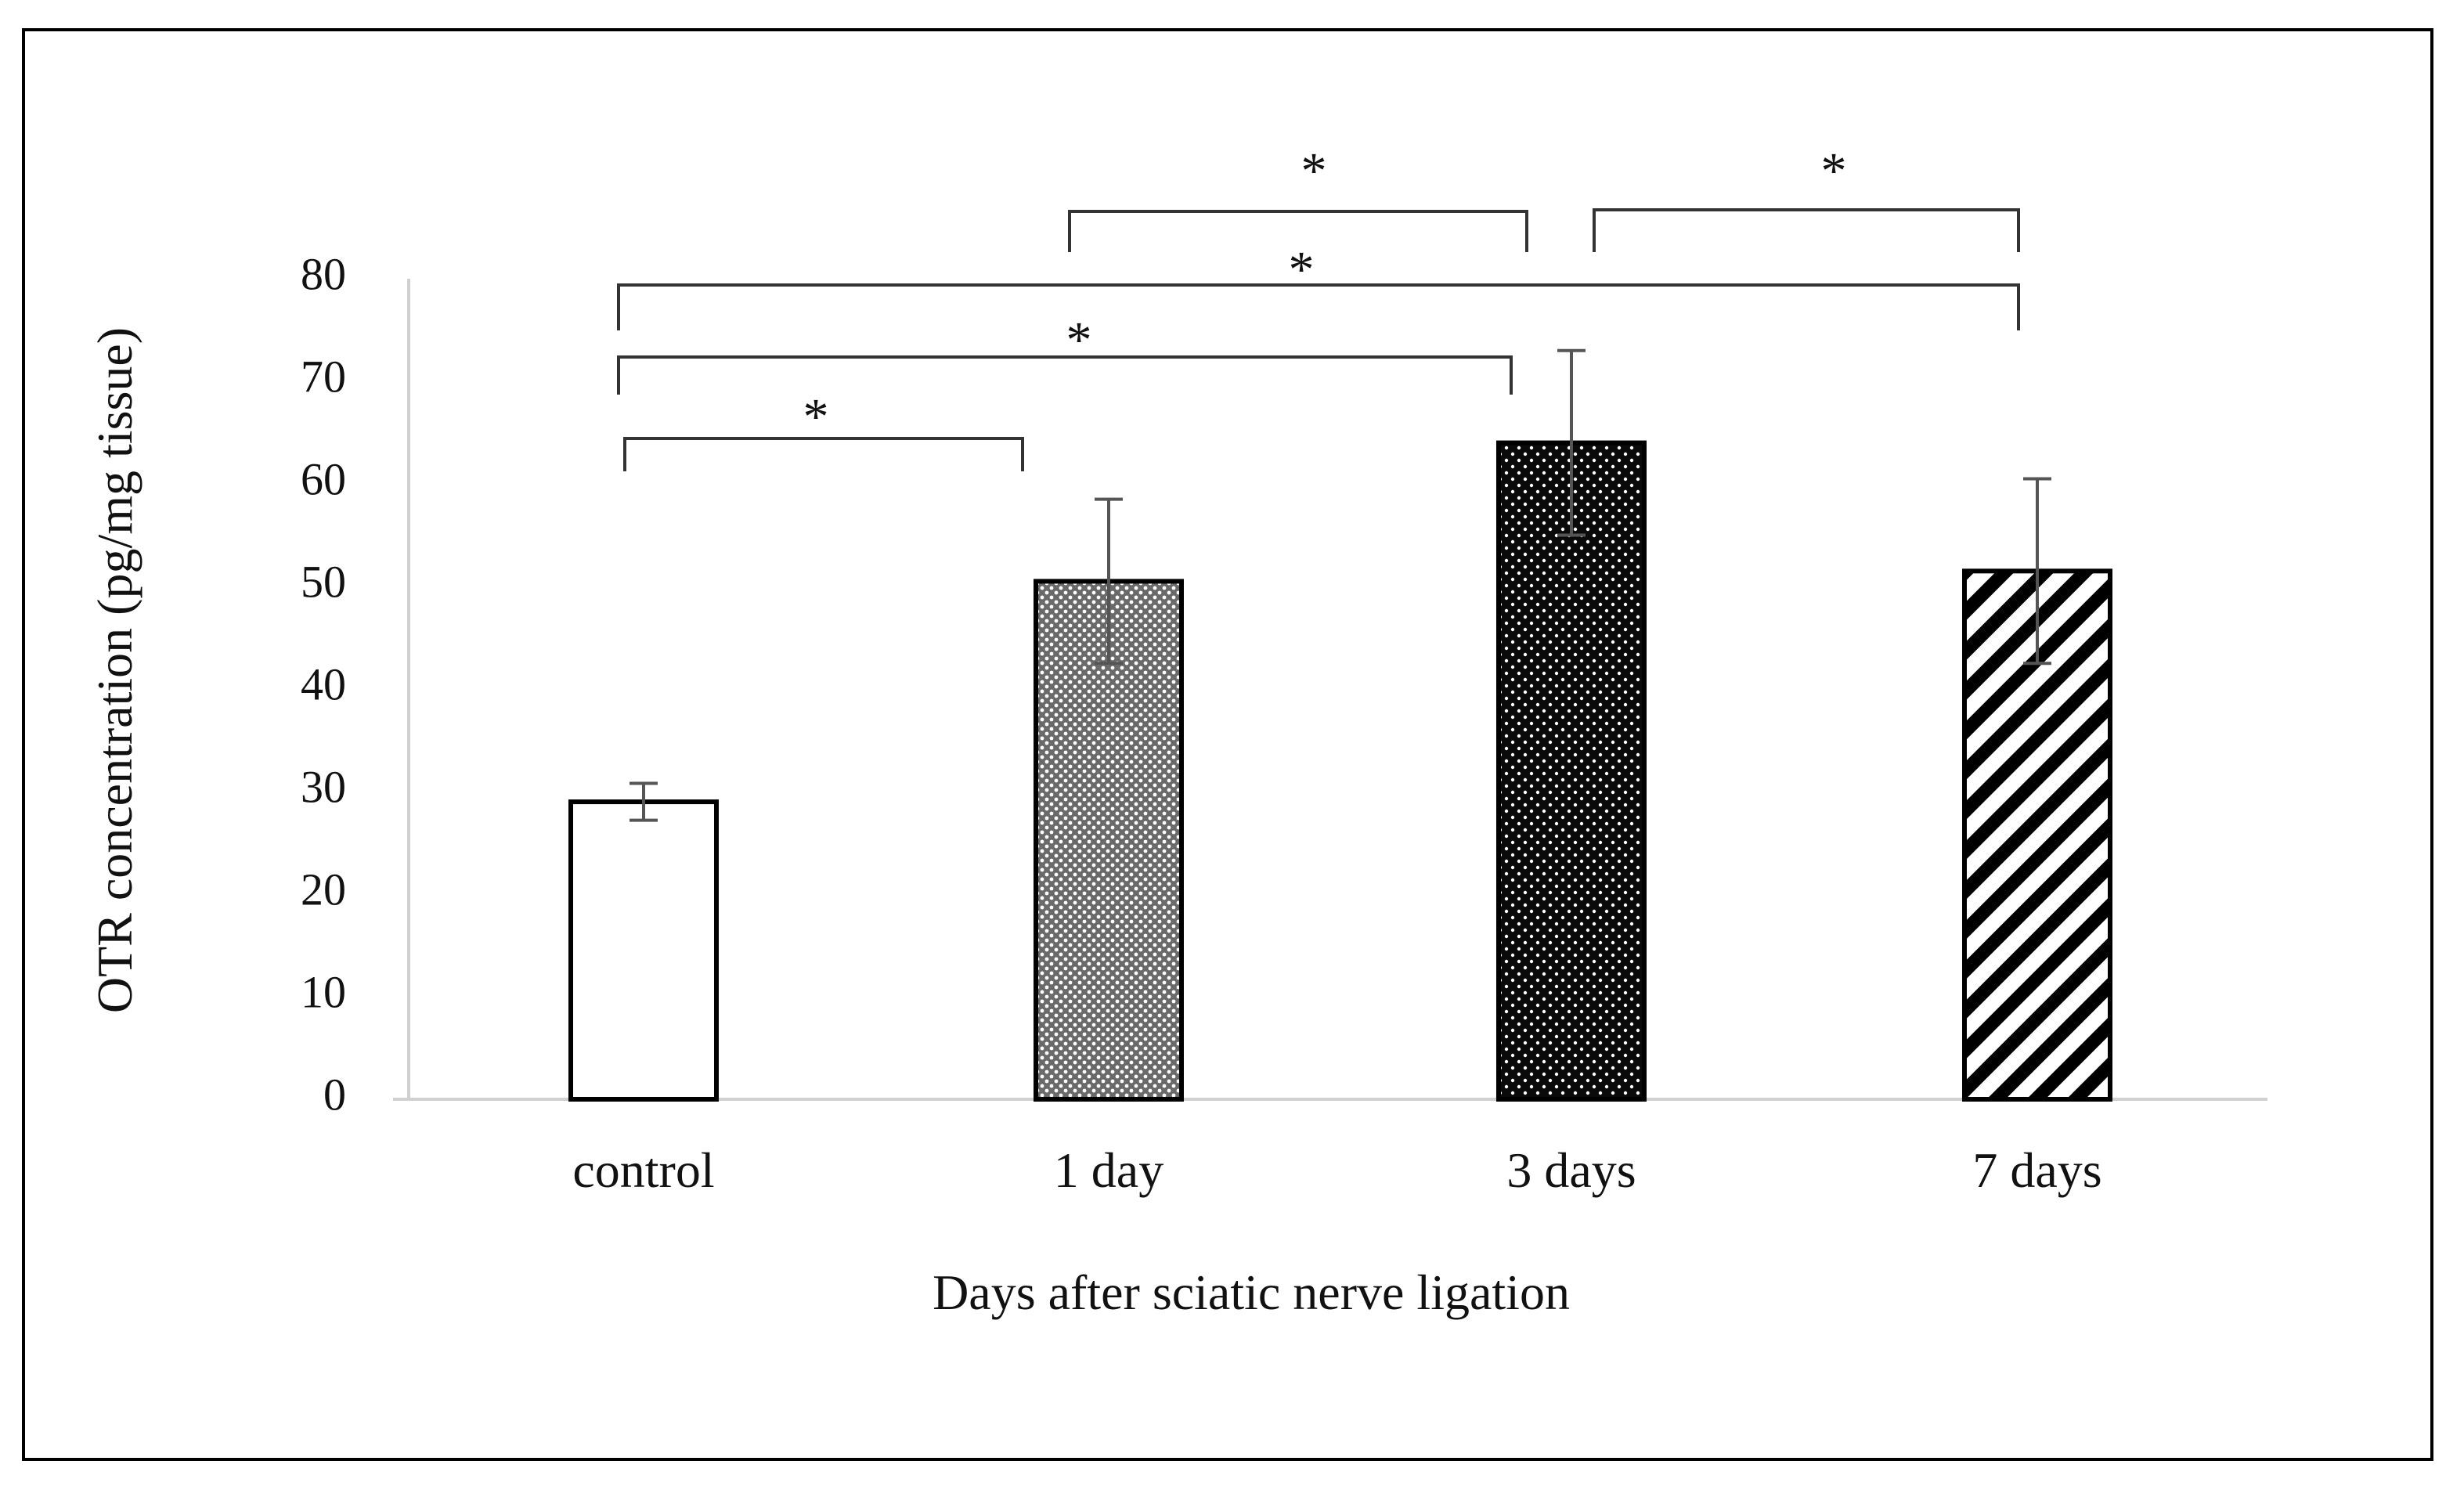  I want to click on y-tick-label: 0, so click(334, 1094).